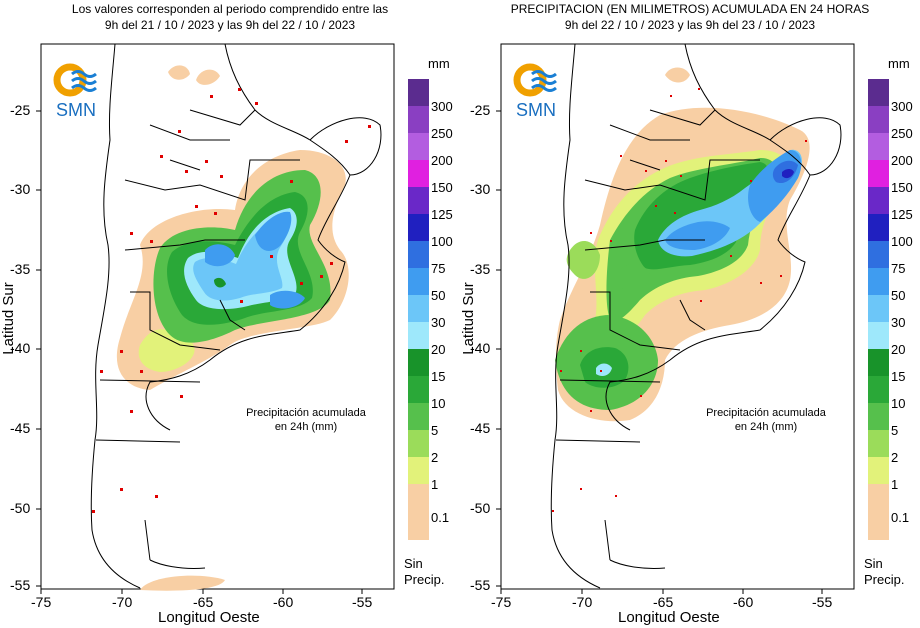 The width and height of the screenshot is (920, 628). What do you see at coordinates (75, 80) in the screenshot?
I see `left-smn-logo` at bounding box center [75, 80].